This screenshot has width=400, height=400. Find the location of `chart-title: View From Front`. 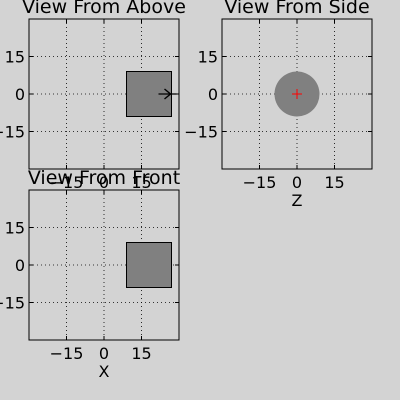

chart-title: View From Front is located at coordinates (104, 178).